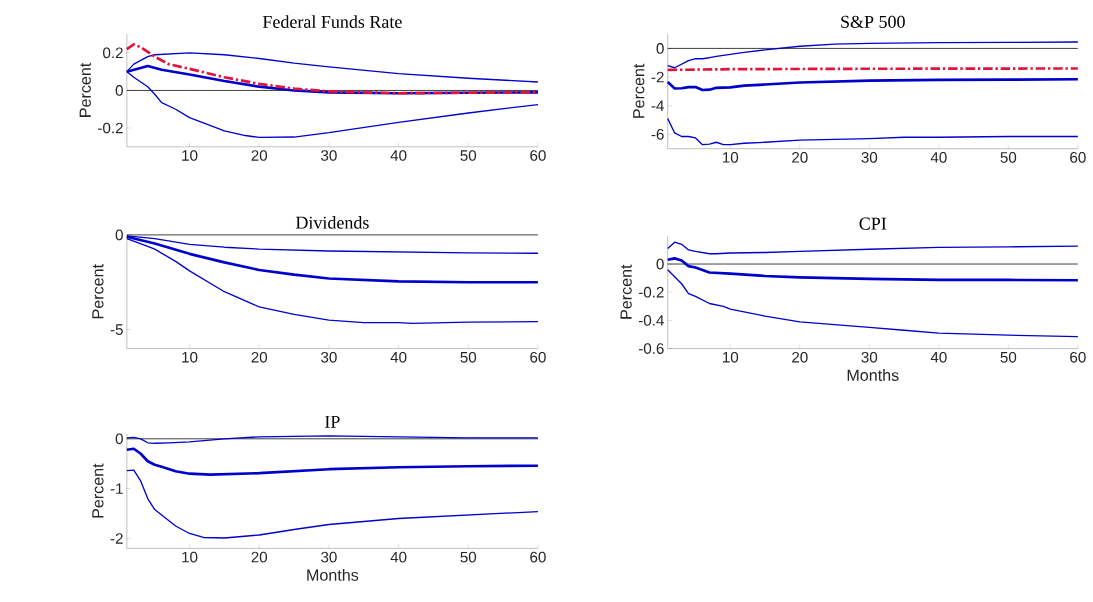 This screenshot has height=602, width=1093. Describe the element at coordinates (873, 223) in the screenshot. I see `chart-title: CPI` at that location.